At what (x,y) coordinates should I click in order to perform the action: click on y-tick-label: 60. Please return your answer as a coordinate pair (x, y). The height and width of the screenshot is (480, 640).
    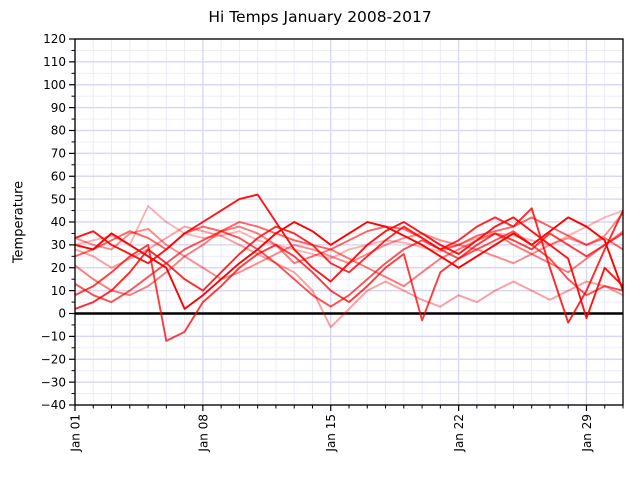
    Looking at the image, I should click on (58, 176).